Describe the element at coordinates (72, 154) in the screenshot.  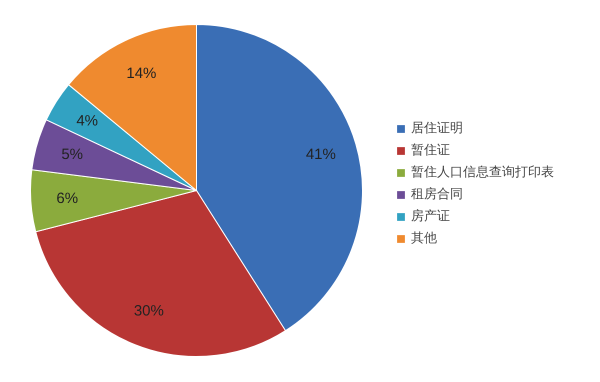
I see `data-label: 5%` at that location.